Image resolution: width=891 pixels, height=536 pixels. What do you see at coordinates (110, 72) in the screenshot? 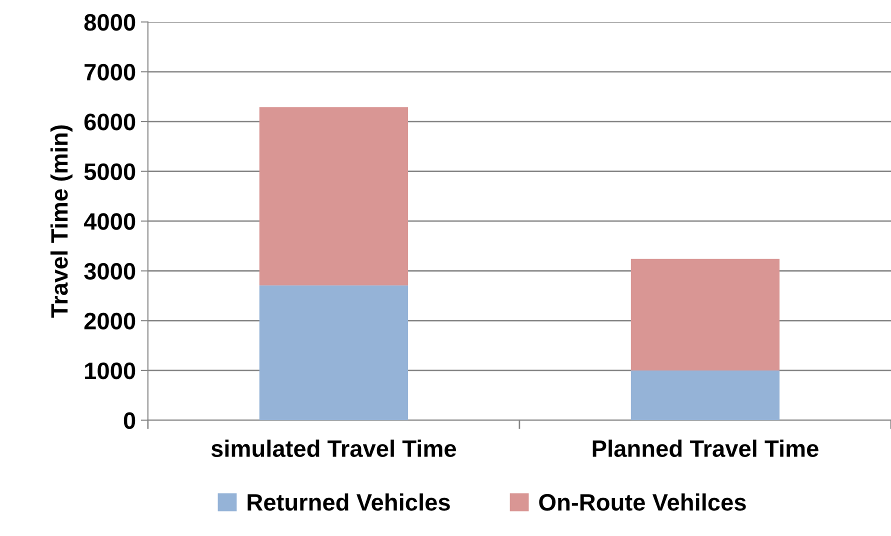
I see `y-tick-label: 7000` at bounding box center [110, 72].